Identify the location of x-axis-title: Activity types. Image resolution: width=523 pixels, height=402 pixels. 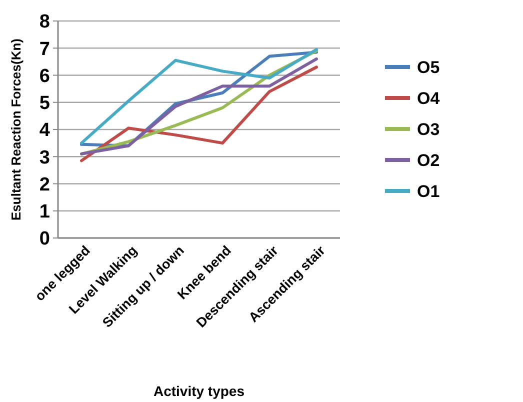
(199, 391).